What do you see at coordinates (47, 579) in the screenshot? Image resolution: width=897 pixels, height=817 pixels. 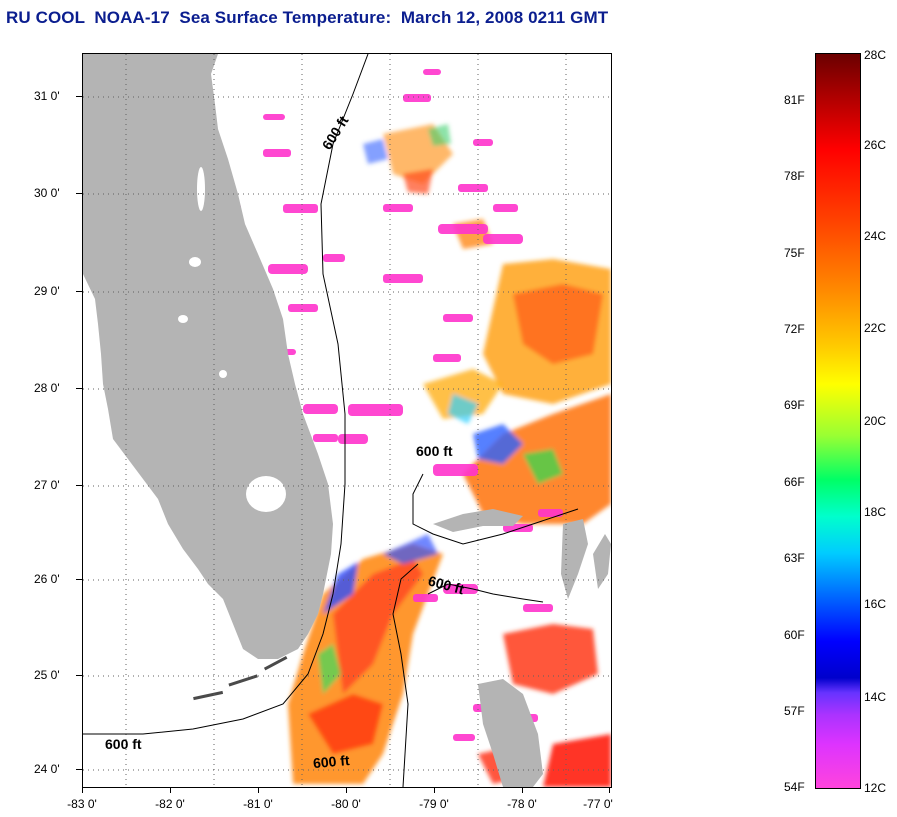 I see `lat-tick-label: 26 0'` at bounding box center [47, 579].